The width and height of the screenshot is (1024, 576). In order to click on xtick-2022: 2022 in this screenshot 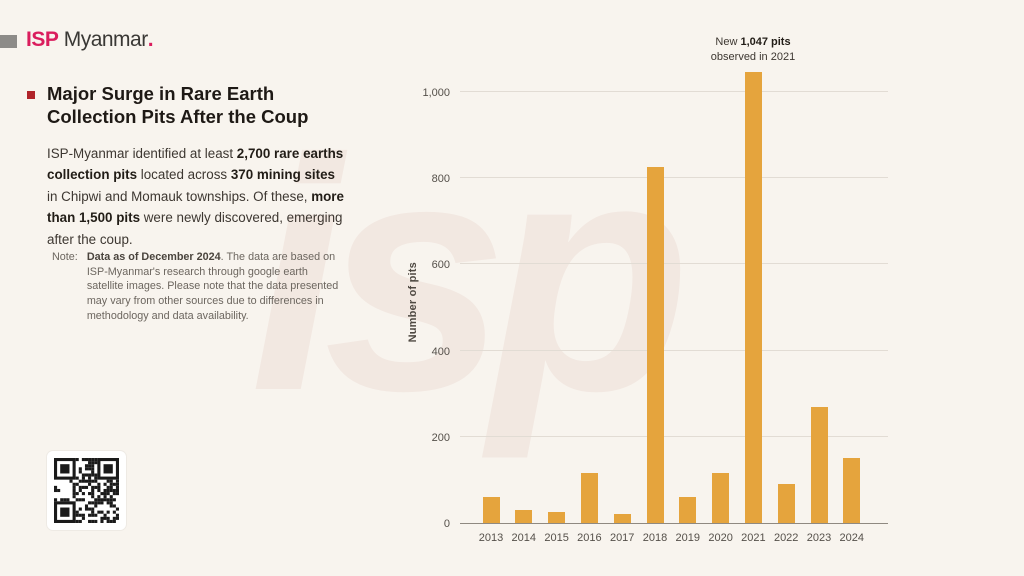, I will do `click(786, 538)`.